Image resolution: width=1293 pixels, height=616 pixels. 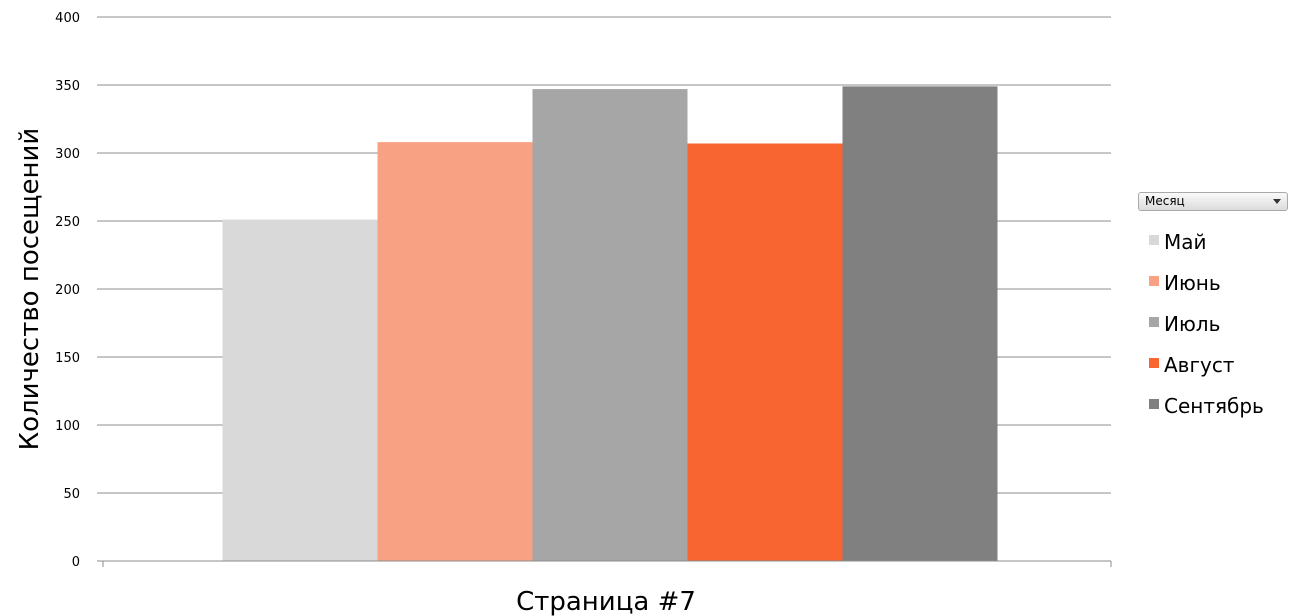 What do you see at coordinates (606, 601) in the screenshot?
I see `x-axis-title: Страница #7` at bounding box center [606, 601].